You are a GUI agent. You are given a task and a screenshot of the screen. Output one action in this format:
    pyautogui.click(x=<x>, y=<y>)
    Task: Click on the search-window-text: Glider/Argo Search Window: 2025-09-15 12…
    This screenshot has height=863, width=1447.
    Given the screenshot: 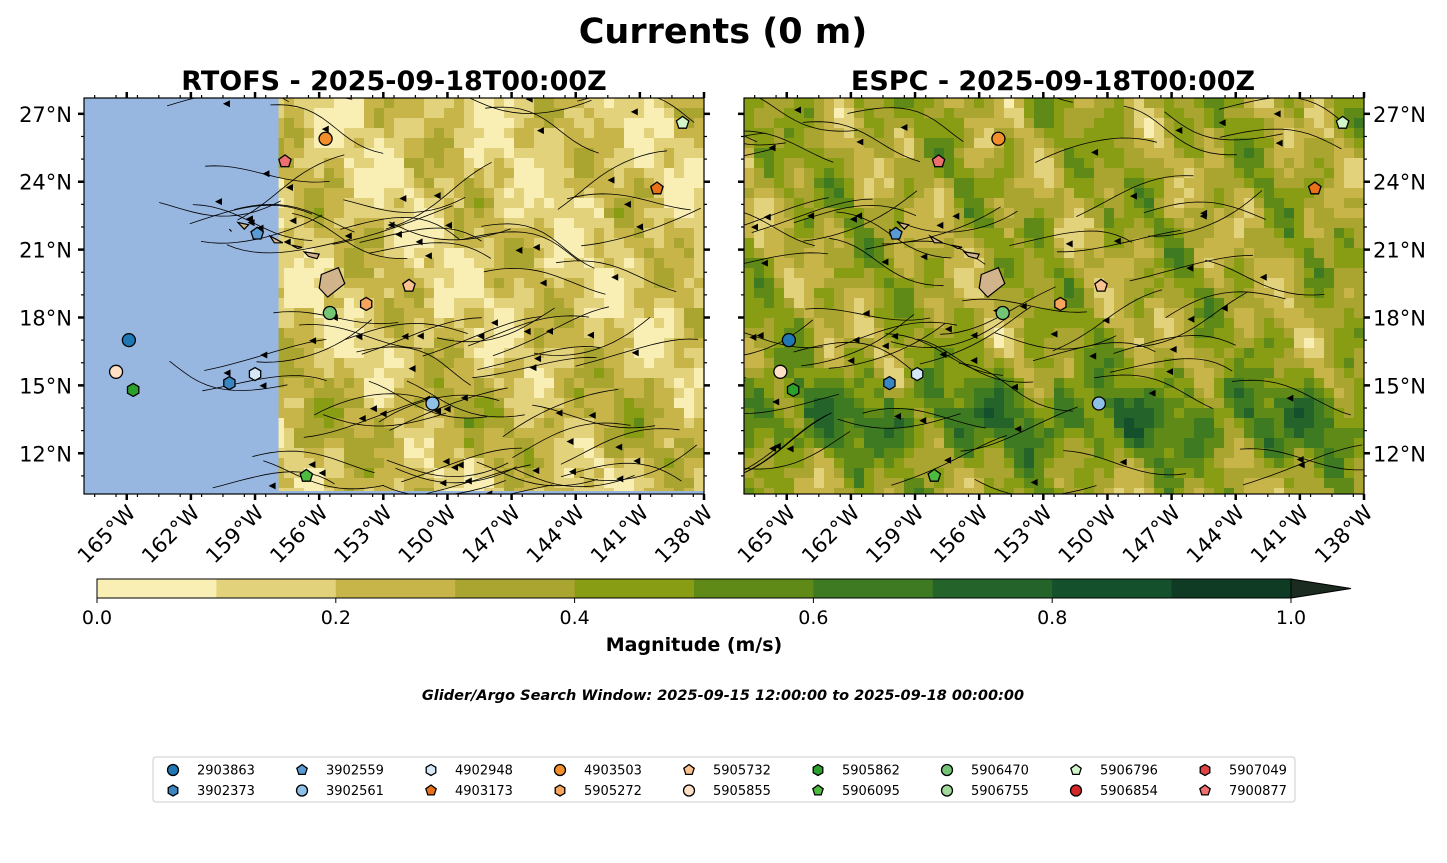 What is the action you would take?
    pyautogui.click(x=723, y=696)
    